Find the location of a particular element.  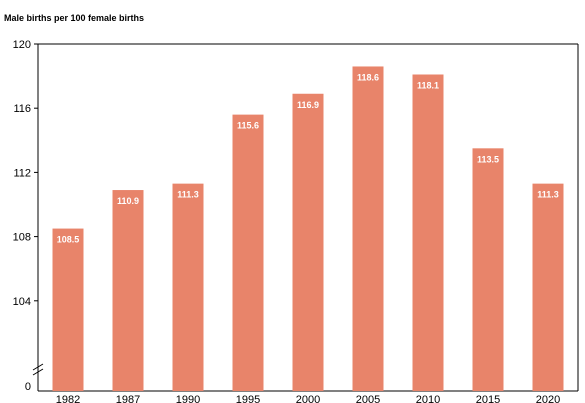

axis-break is located at coordinates (38, 369).